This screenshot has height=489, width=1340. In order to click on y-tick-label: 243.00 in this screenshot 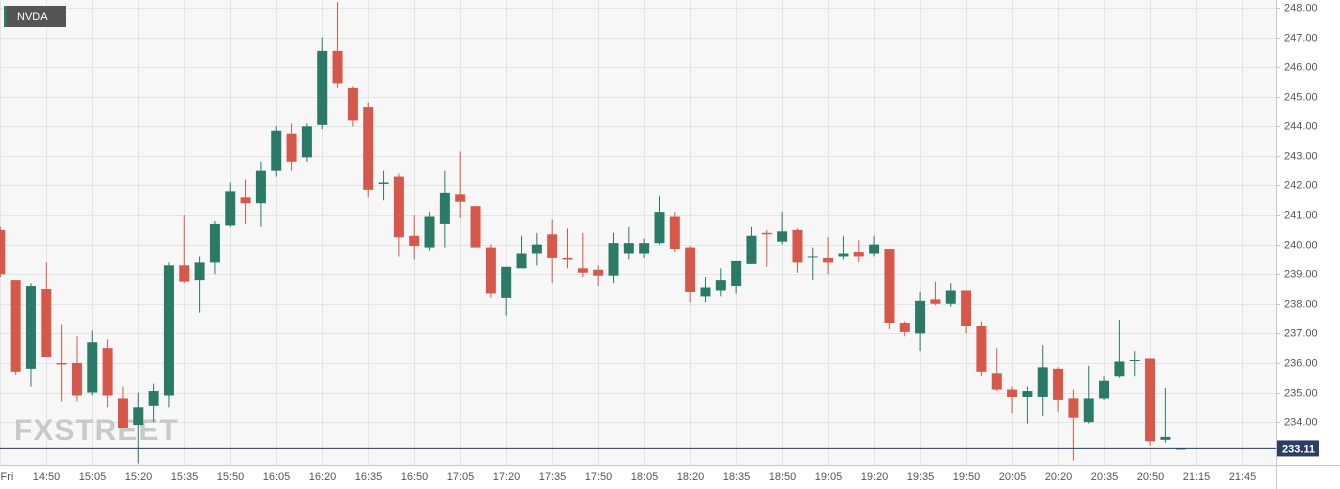, I will do `click(1301, 156)`.